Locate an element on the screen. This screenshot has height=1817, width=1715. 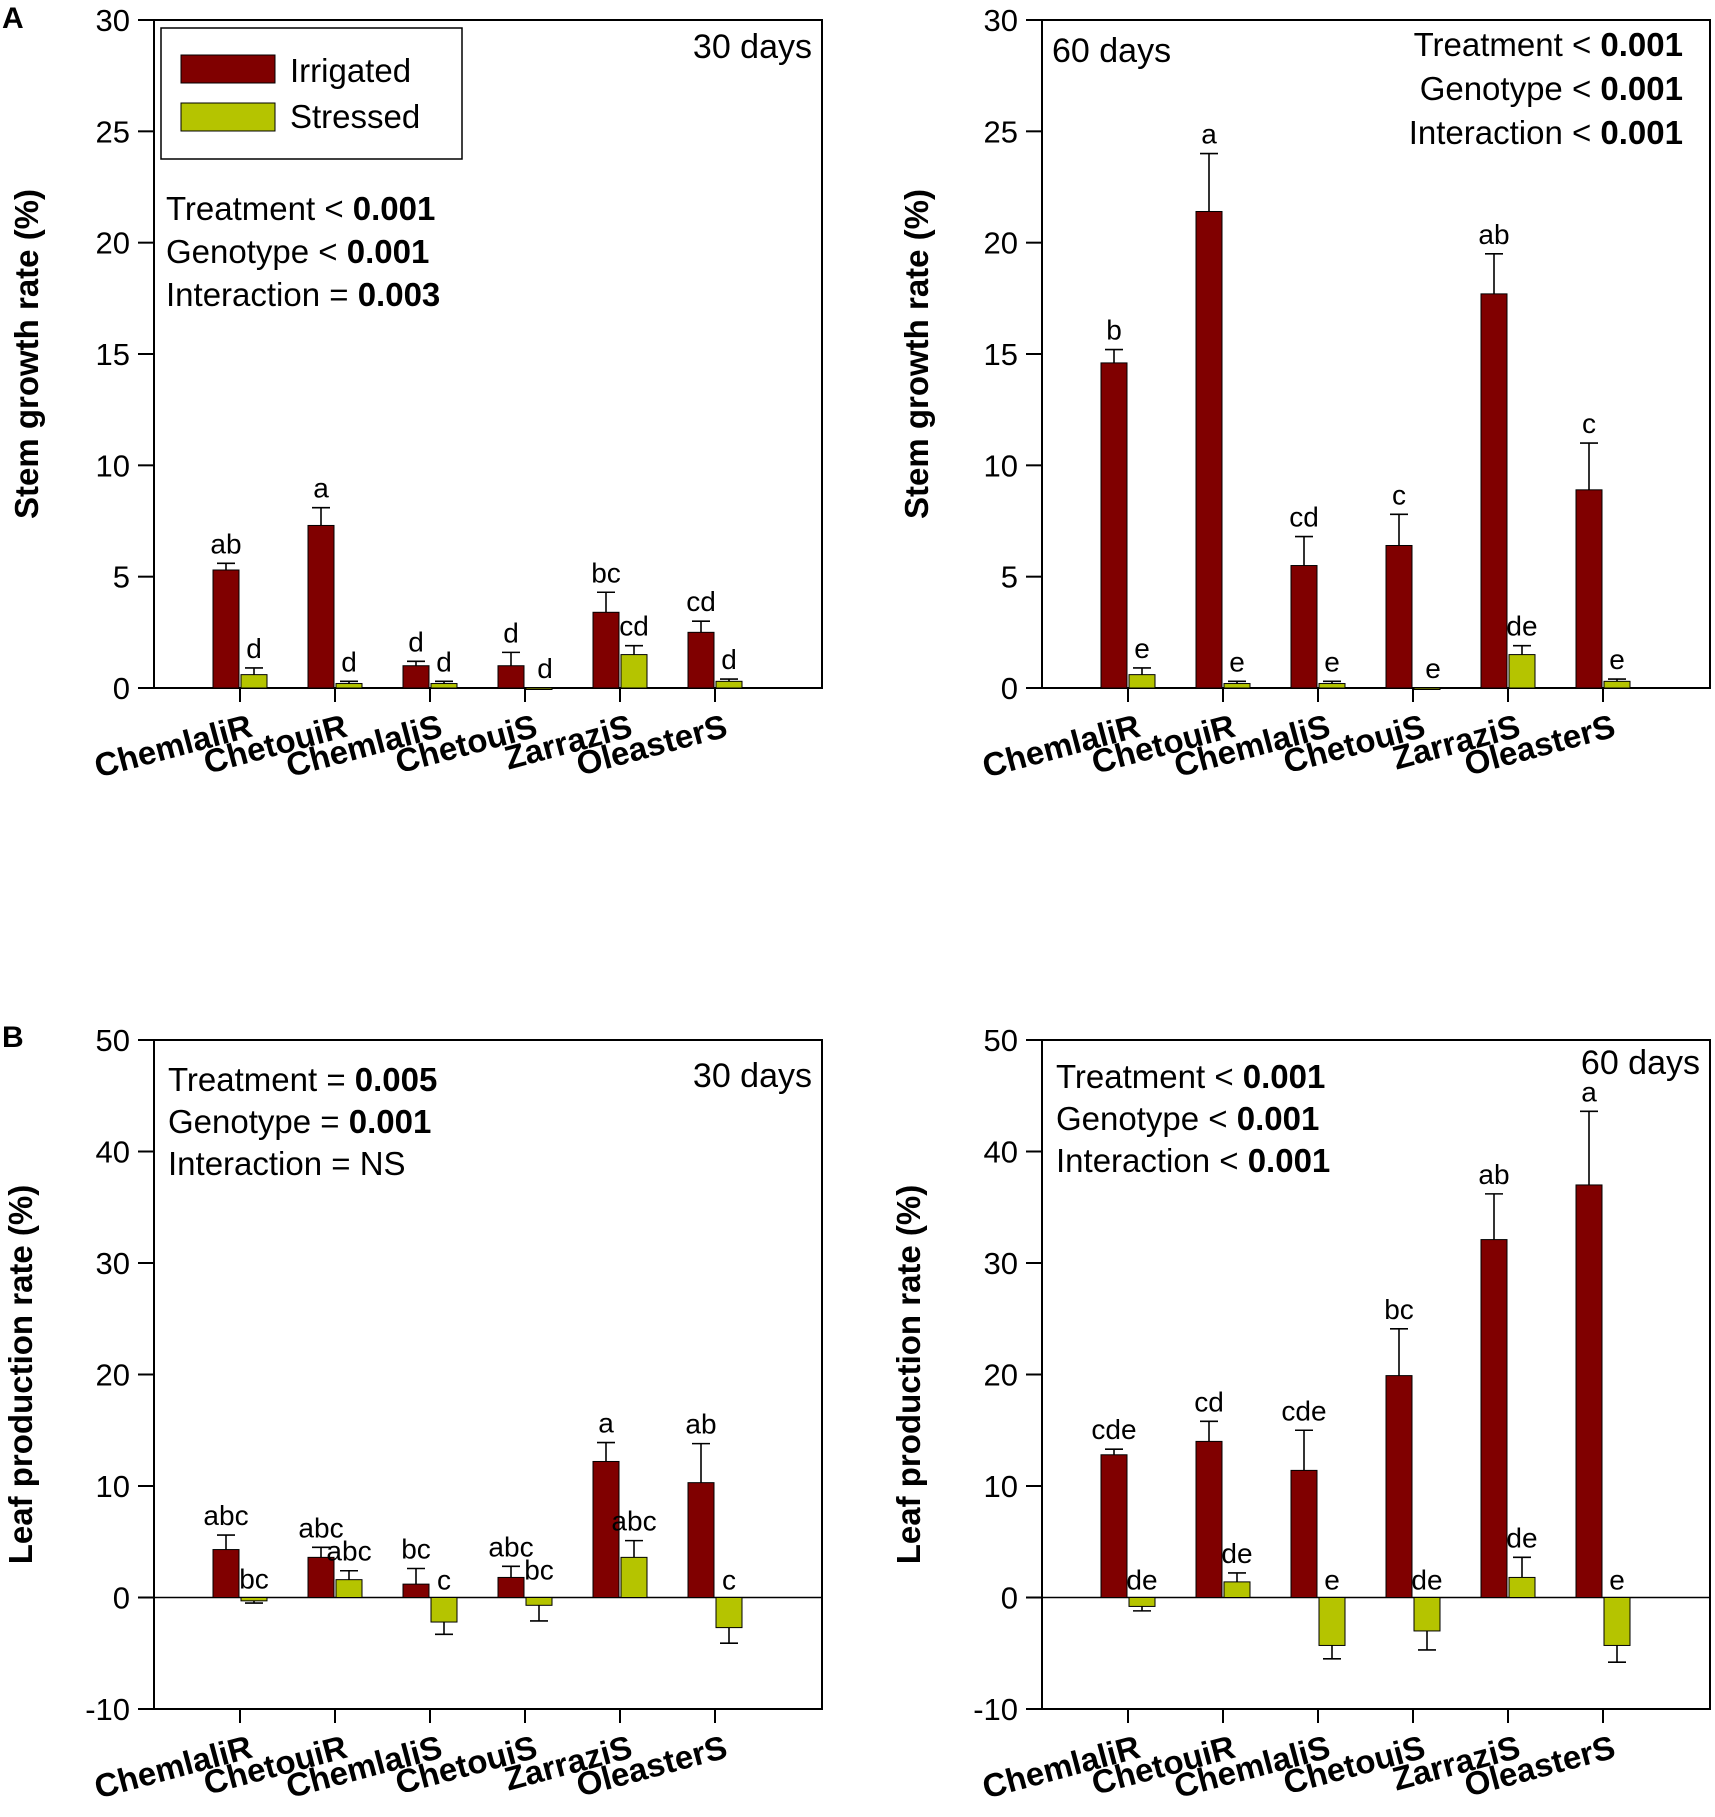
stats-value: 0.003 is located at coordinates (399, 294).